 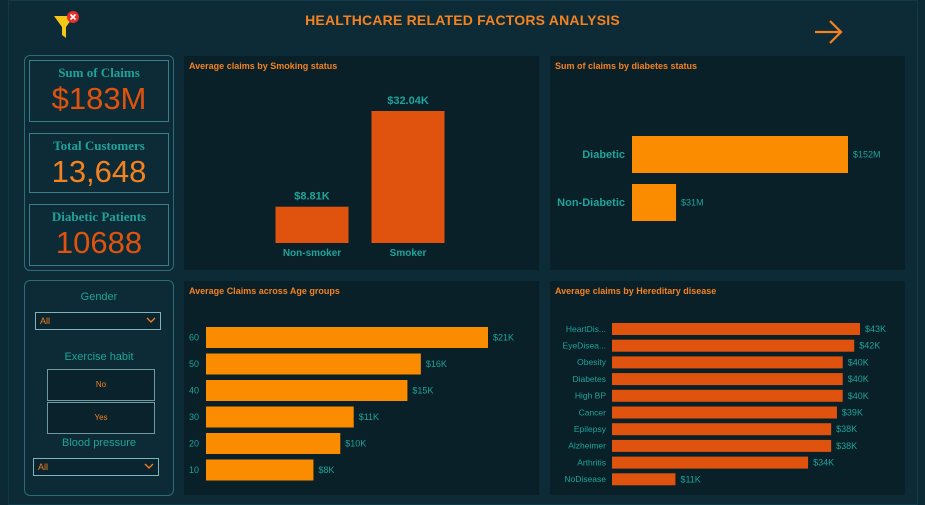 What do you see at coordinates (99, 171) in the screenshot?
I see `kpi-value: 13,648` at bounding box center [99, 171].